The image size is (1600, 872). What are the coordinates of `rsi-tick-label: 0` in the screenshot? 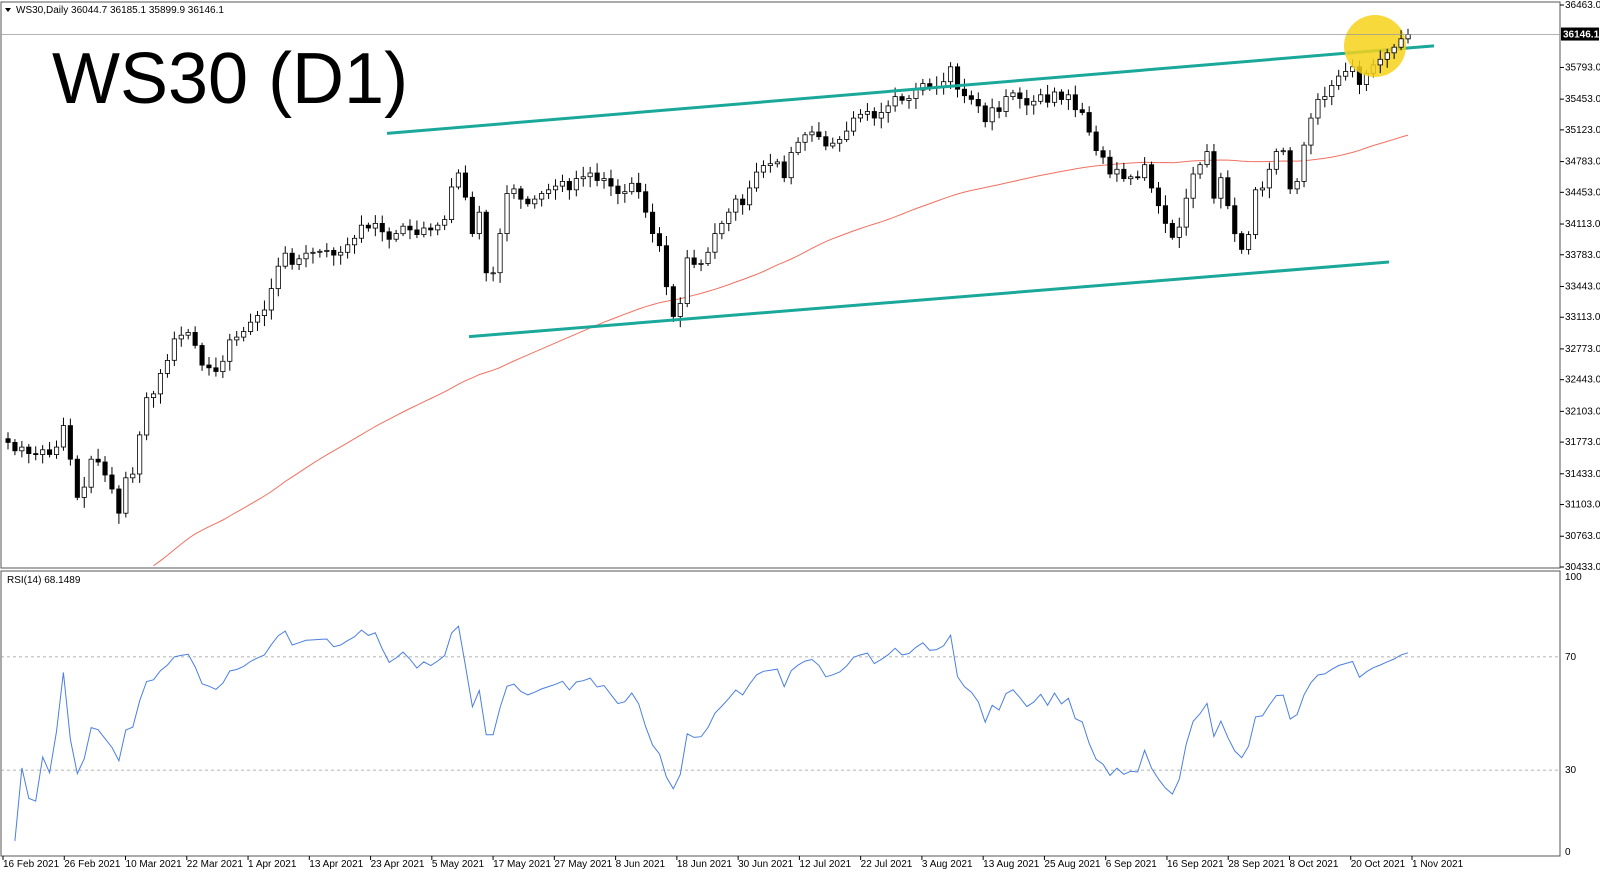 It's located at (1568, 852).